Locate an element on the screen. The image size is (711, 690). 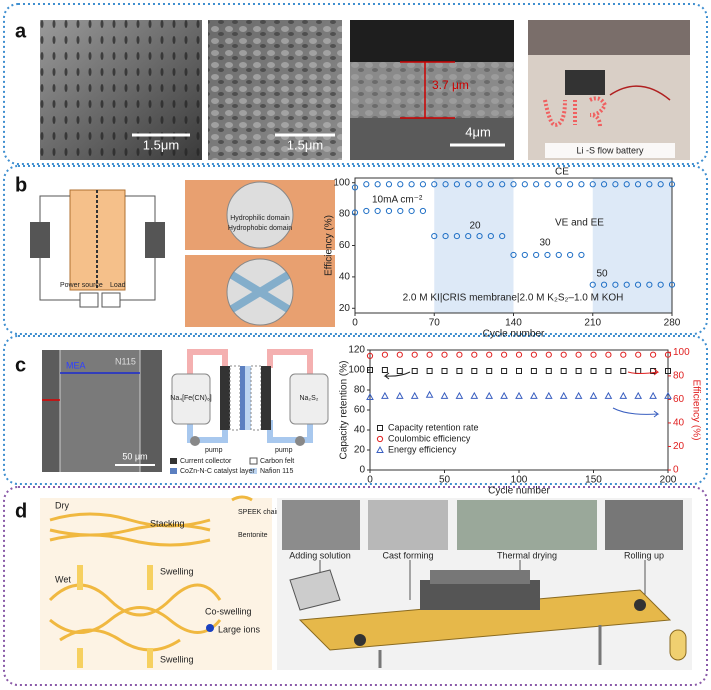
schematic-label: Load is located at coordinates (118, 285).